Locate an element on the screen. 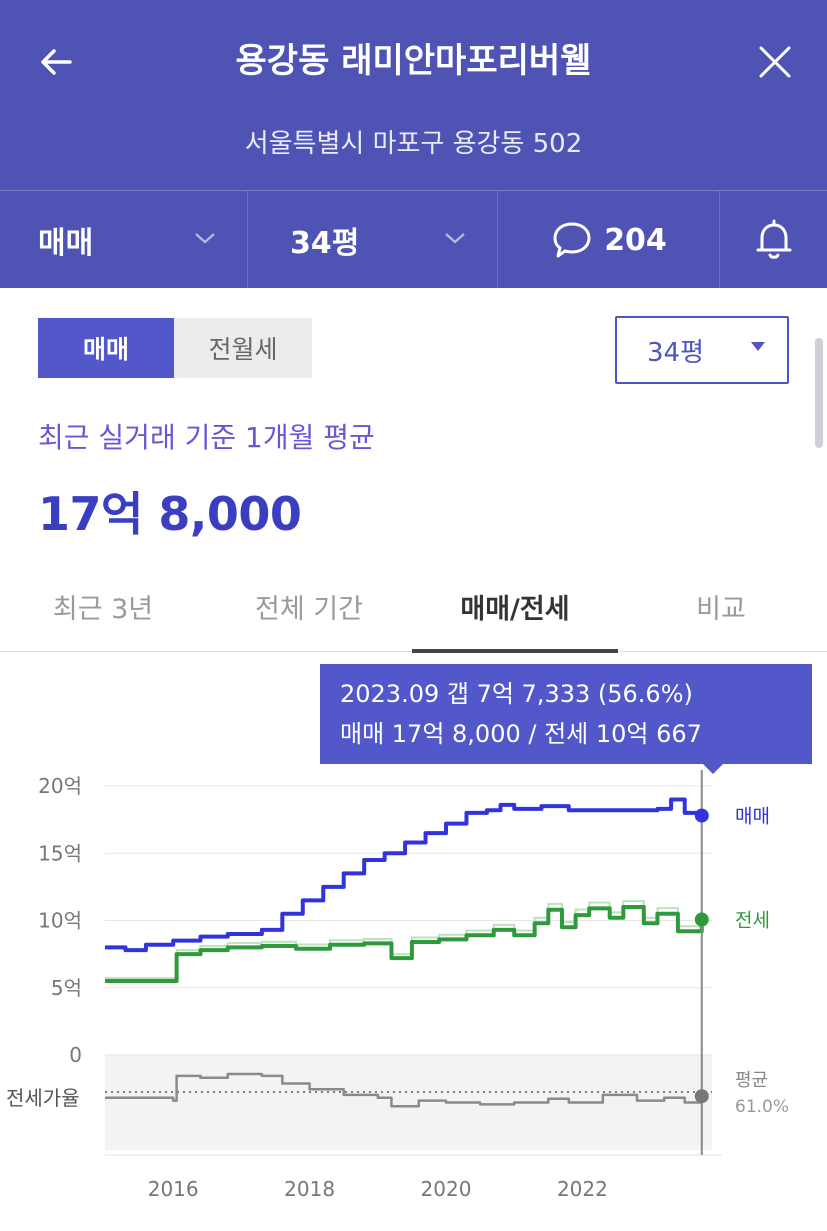 The width and height of the screenshot is (827, 1231). back-button is located at coordinates (56, 62).